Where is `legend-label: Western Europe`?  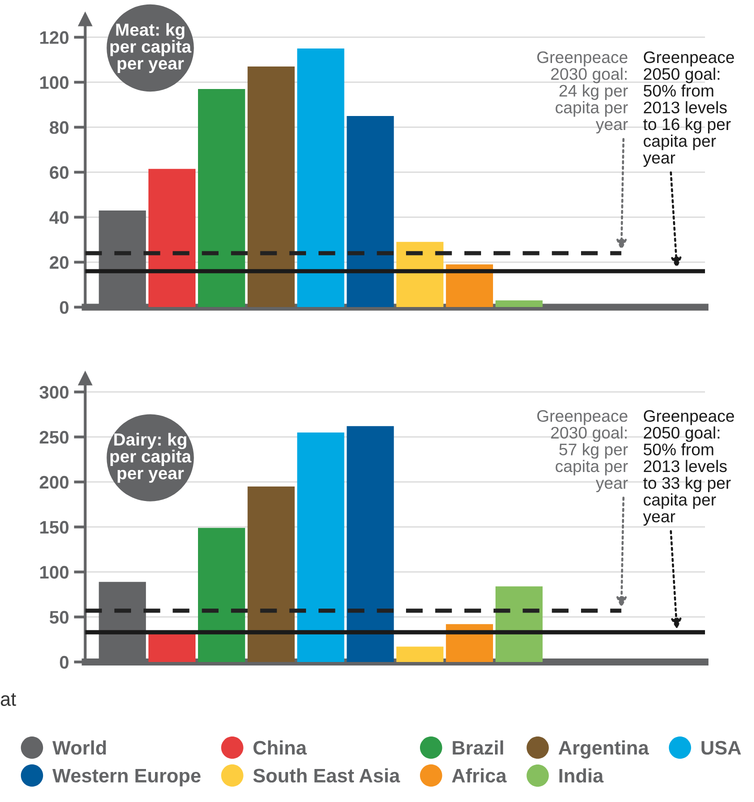 legend-label: Western Europe is located at coordinates (126, 777).